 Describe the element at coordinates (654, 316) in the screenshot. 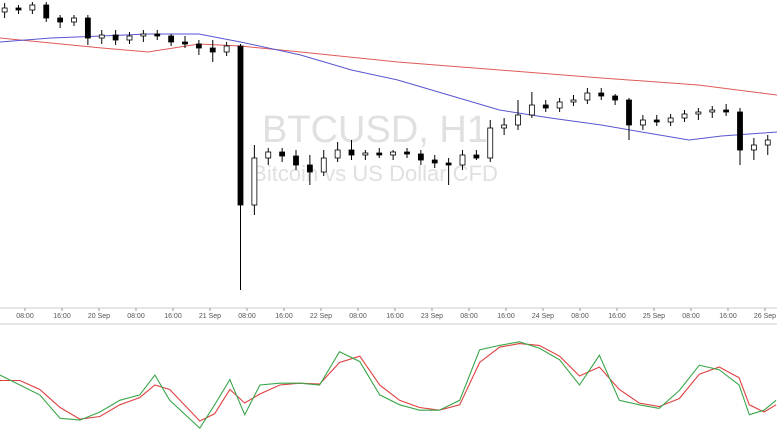

I see `x-tick-label: 25 Sep` at that location.